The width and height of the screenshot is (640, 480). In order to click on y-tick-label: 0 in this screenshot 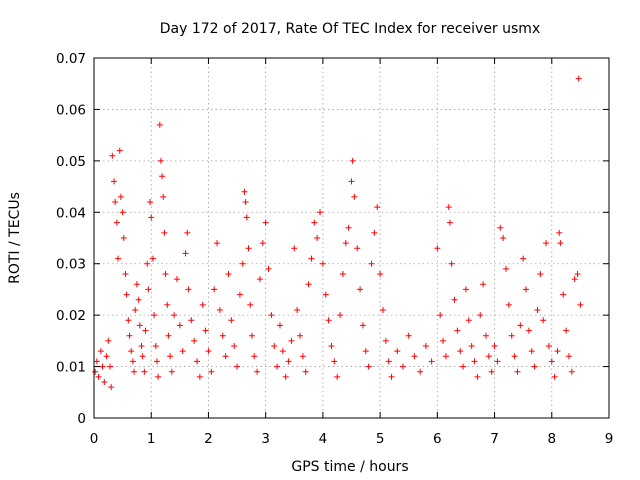, I will do `click(81, 419)`.